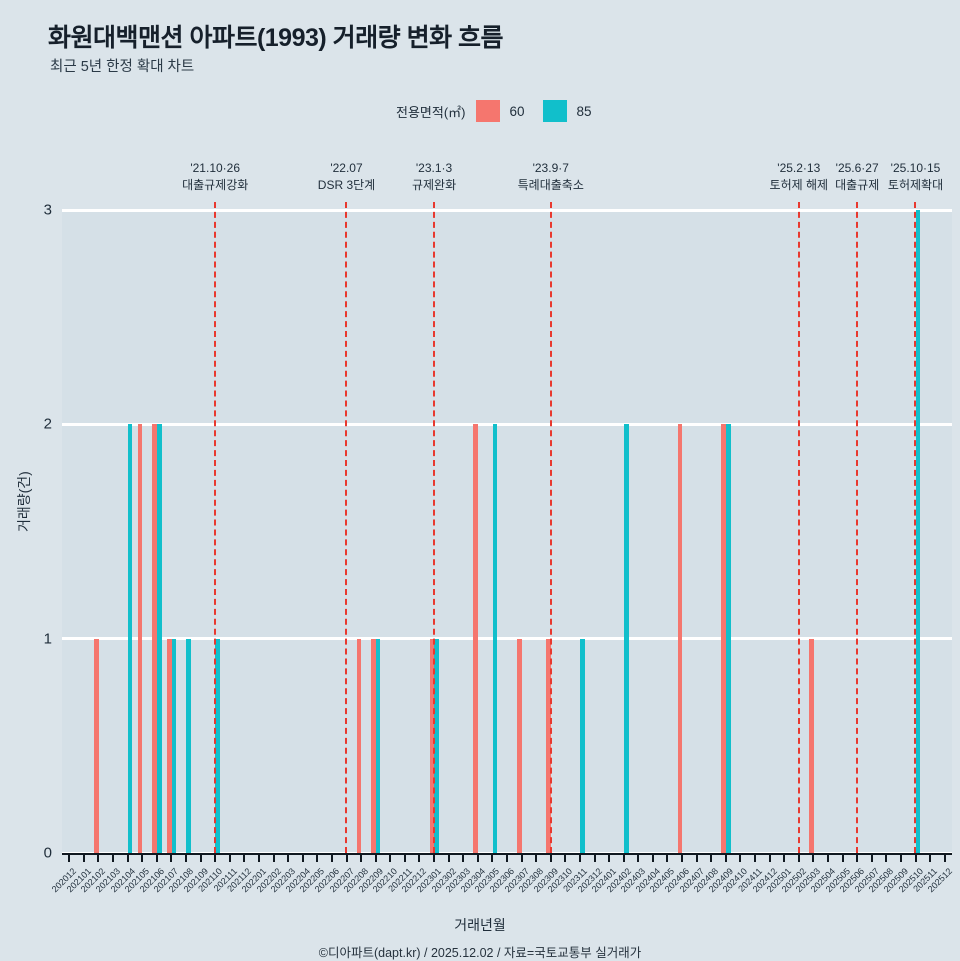  Describe the element at coordinates (215, 177) in the screenshot. I see `event-label-202110: '21.10·26 대출규제강화` at that location.